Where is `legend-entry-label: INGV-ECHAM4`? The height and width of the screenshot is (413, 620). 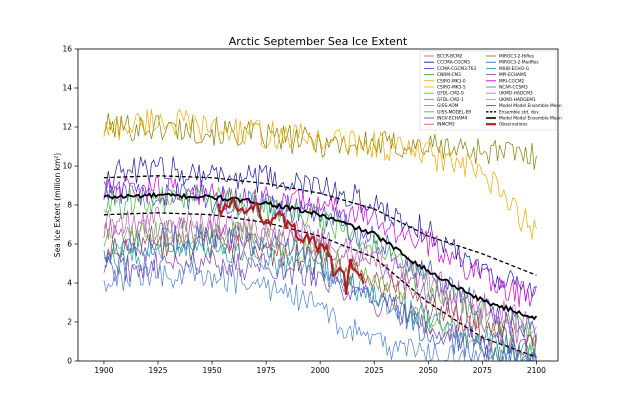
legend-entry-label: INGV-ECHAM4 is located at coordinates (452, 119).